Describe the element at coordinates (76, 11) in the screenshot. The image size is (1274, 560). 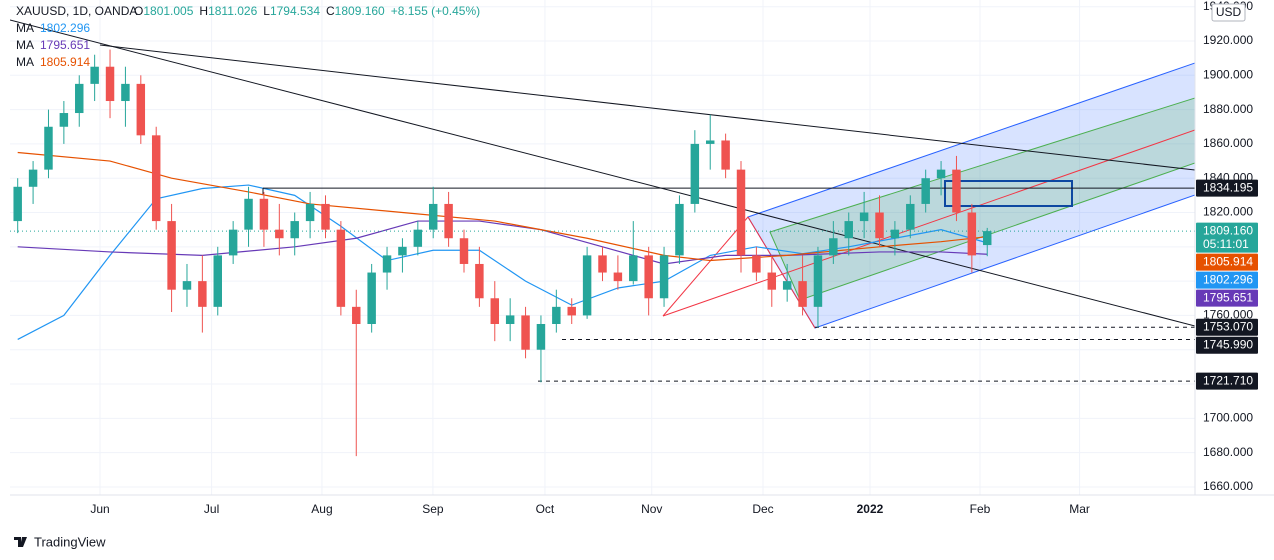
I see `symbol: XAUUSD, 1D, OANDA` at that location.